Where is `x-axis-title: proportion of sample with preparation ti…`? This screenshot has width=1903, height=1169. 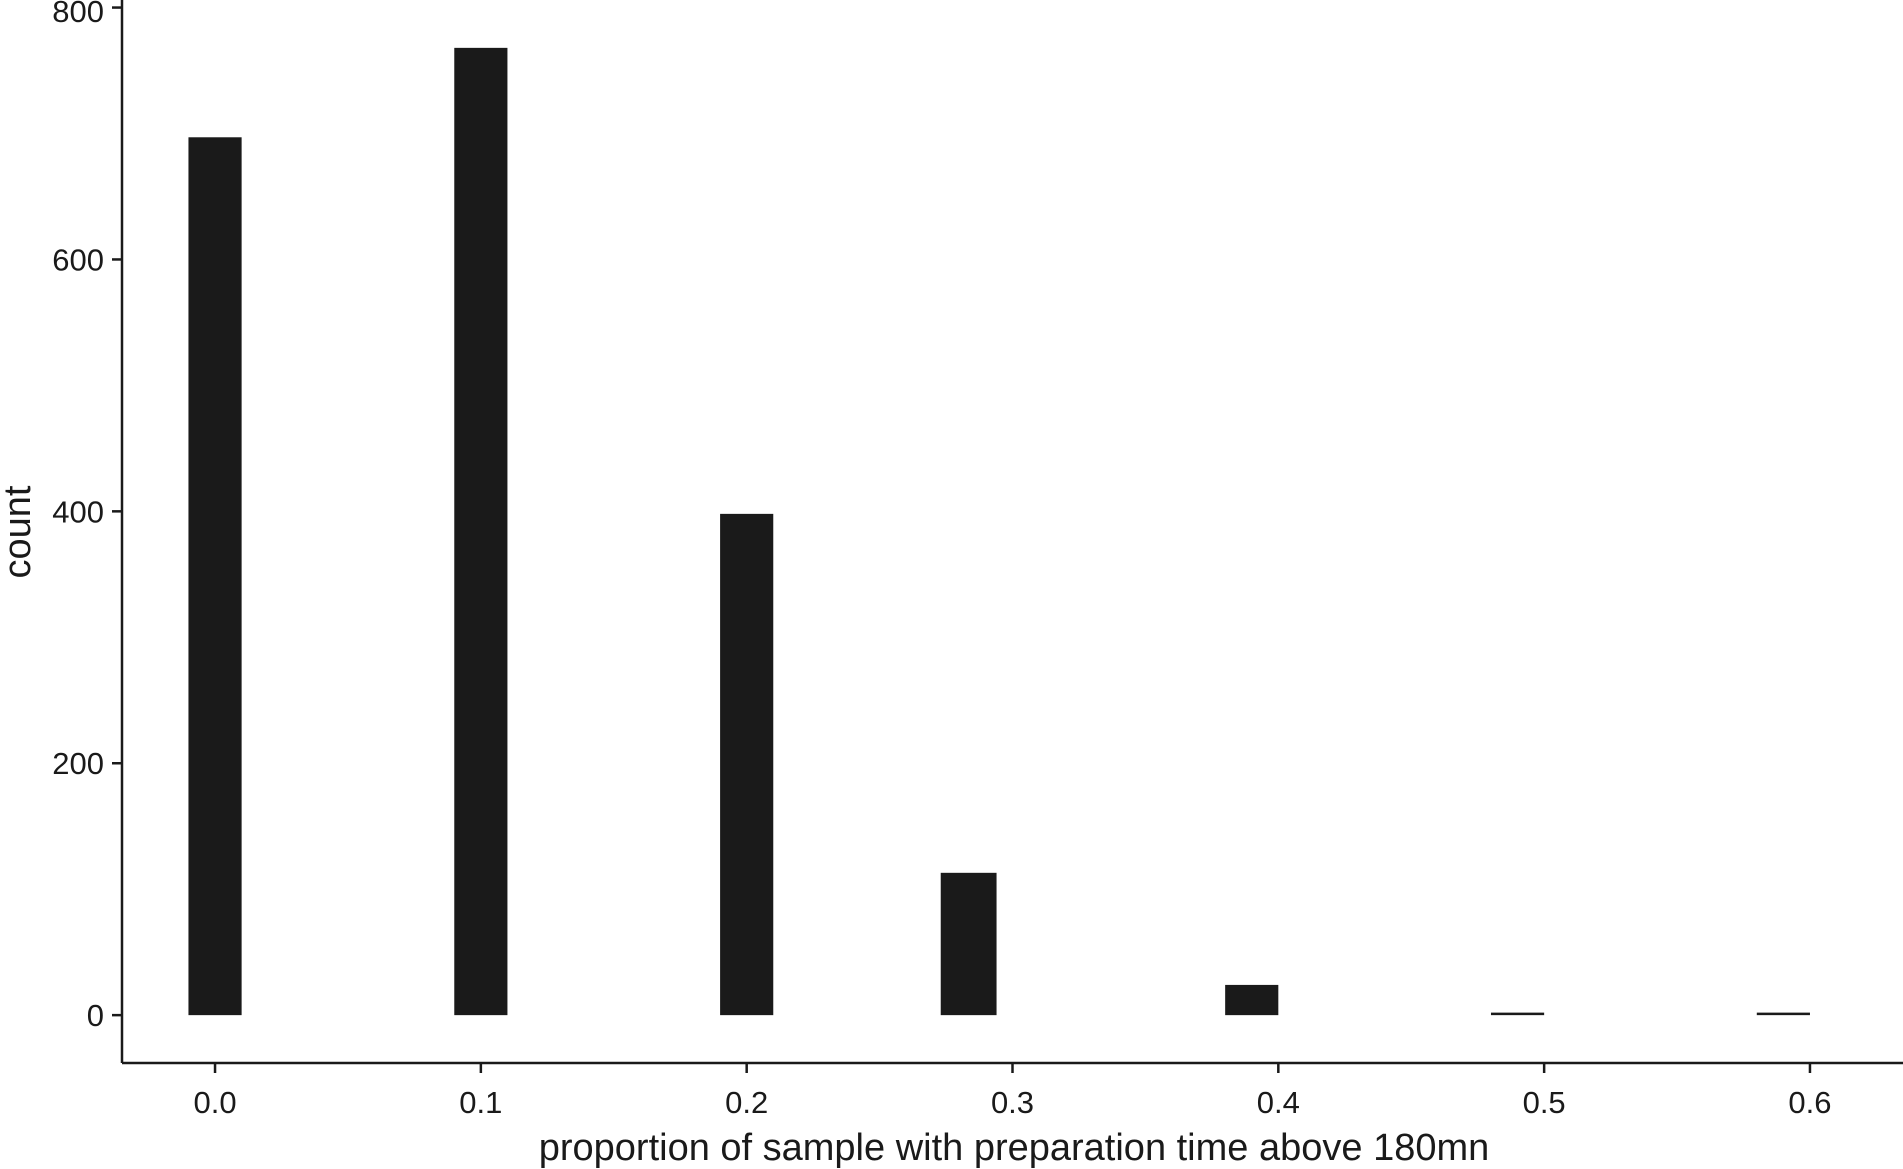
x-axis-title: proportion of sample with preparation ti… is located at coordinates (1014, 1148).